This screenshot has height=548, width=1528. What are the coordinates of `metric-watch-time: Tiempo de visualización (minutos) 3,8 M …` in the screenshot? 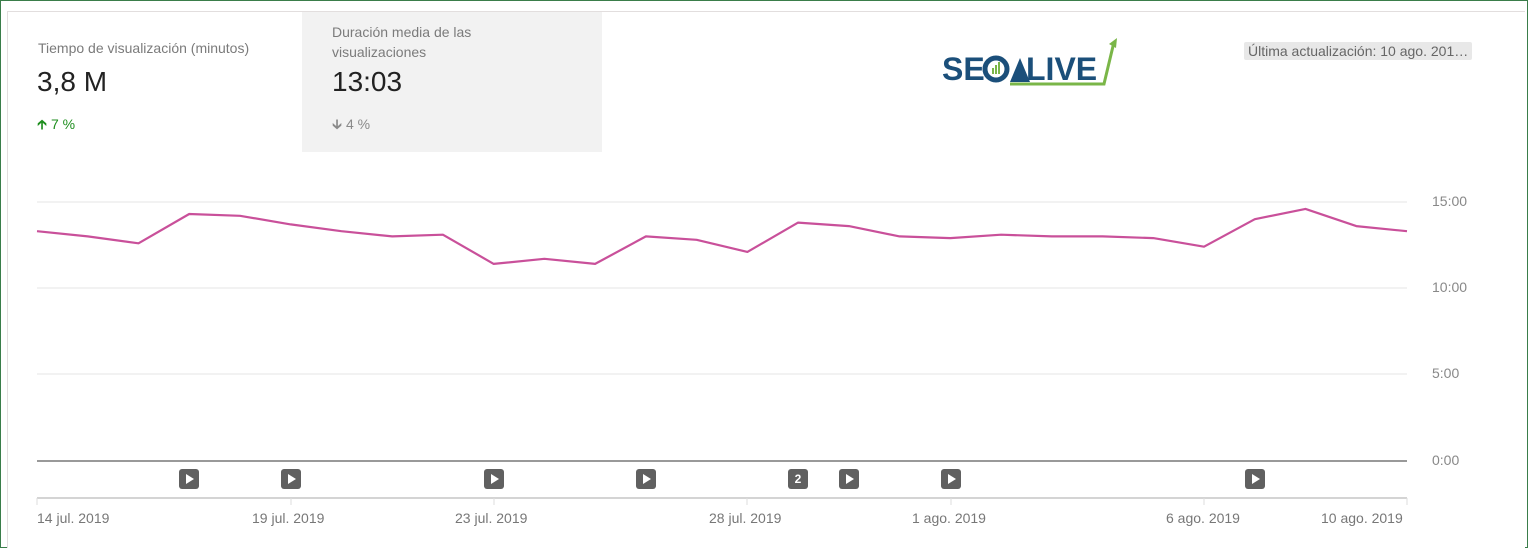 It's located at (154, 82).